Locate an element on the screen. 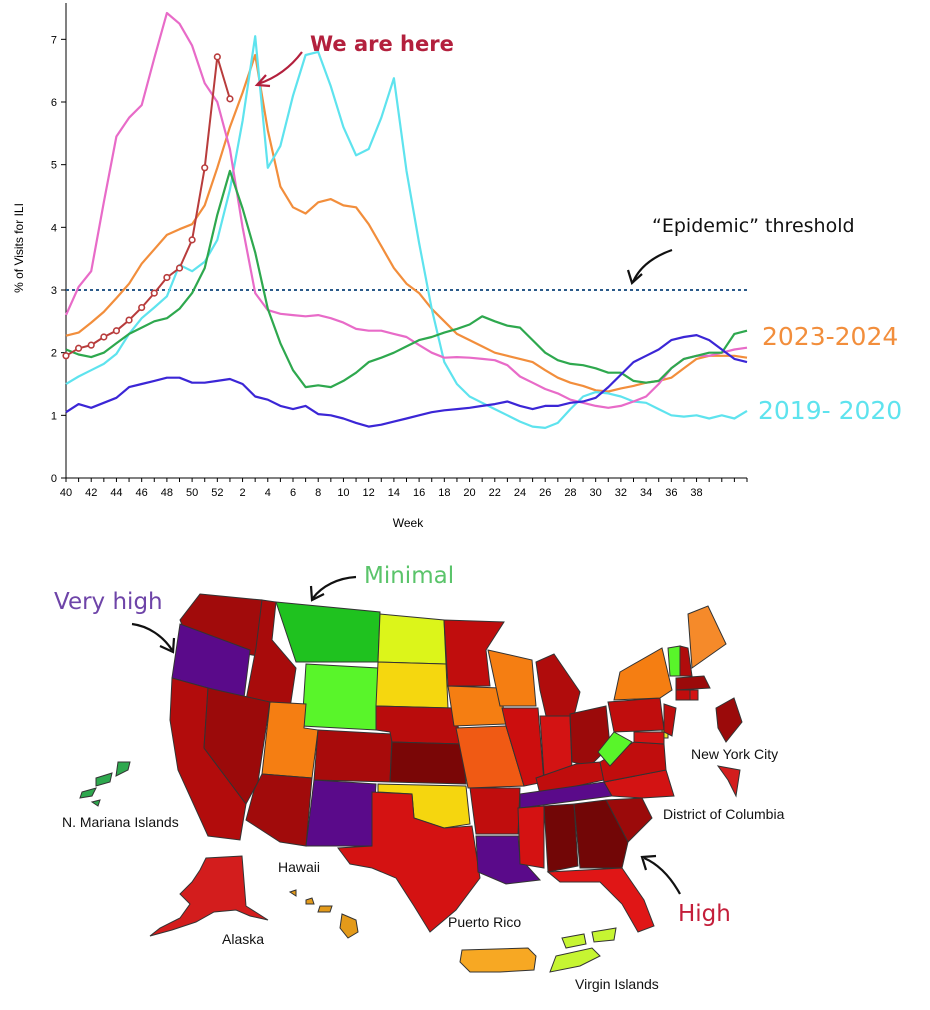 Image resolution: width=930 pixels, height=1010 pixels. y-tick-label: 6 is located at coordinates (54, 103).